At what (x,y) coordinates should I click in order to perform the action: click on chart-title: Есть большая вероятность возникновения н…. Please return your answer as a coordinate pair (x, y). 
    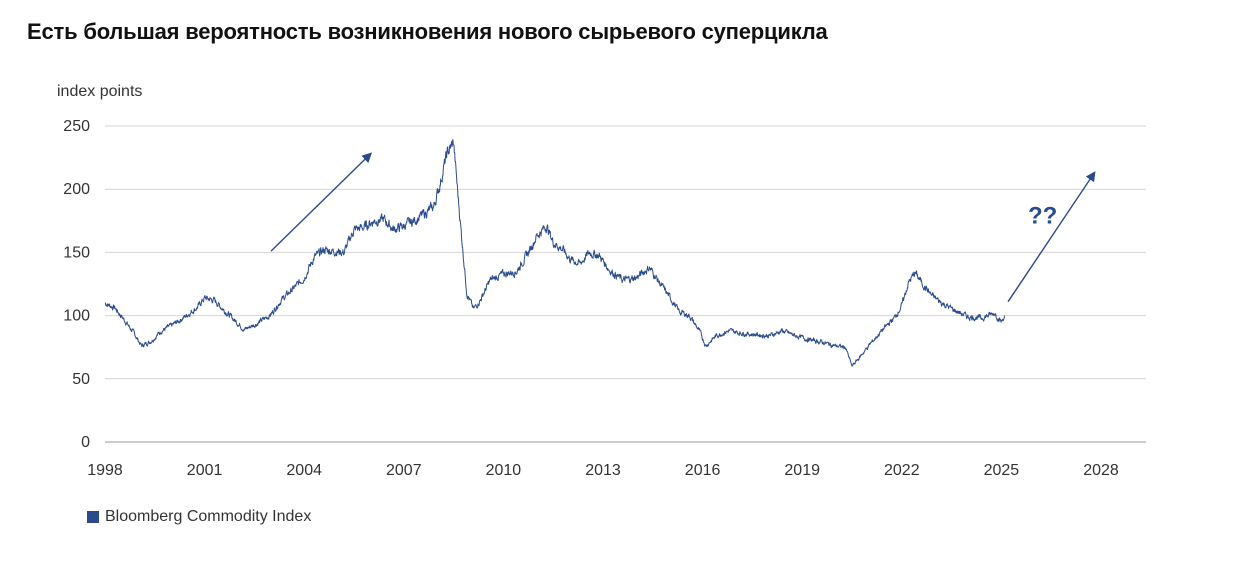
    Looking at the image, I should click on (427, 31).